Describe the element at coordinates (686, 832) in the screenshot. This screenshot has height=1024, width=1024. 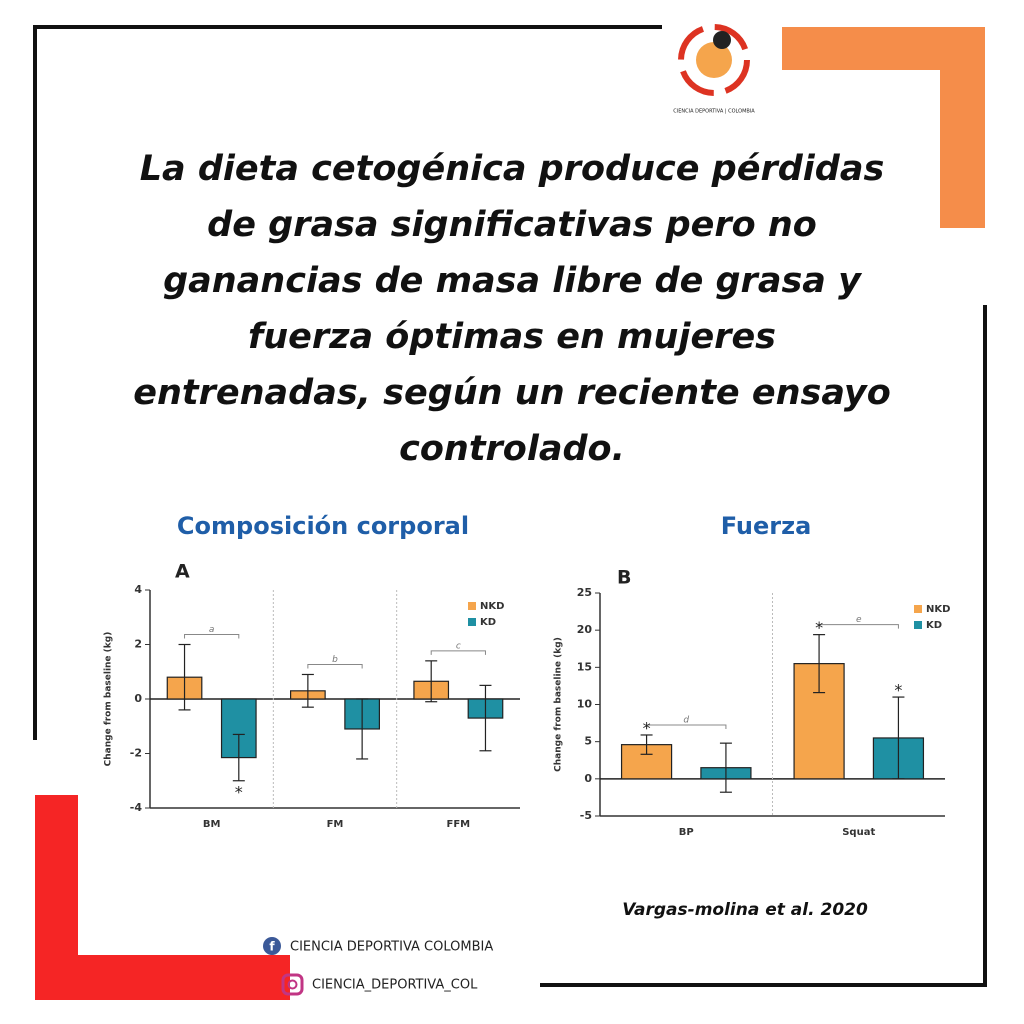
I see `x-tick-label: BP` at that location.